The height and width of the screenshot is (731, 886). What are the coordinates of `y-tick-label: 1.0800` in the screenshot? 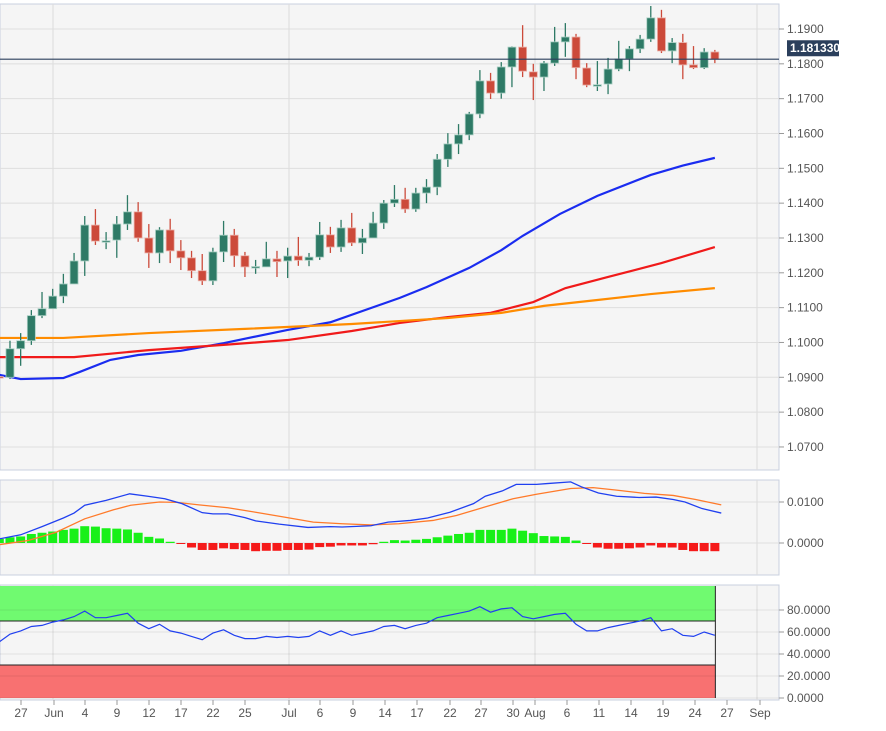 It's located at (805, 412).